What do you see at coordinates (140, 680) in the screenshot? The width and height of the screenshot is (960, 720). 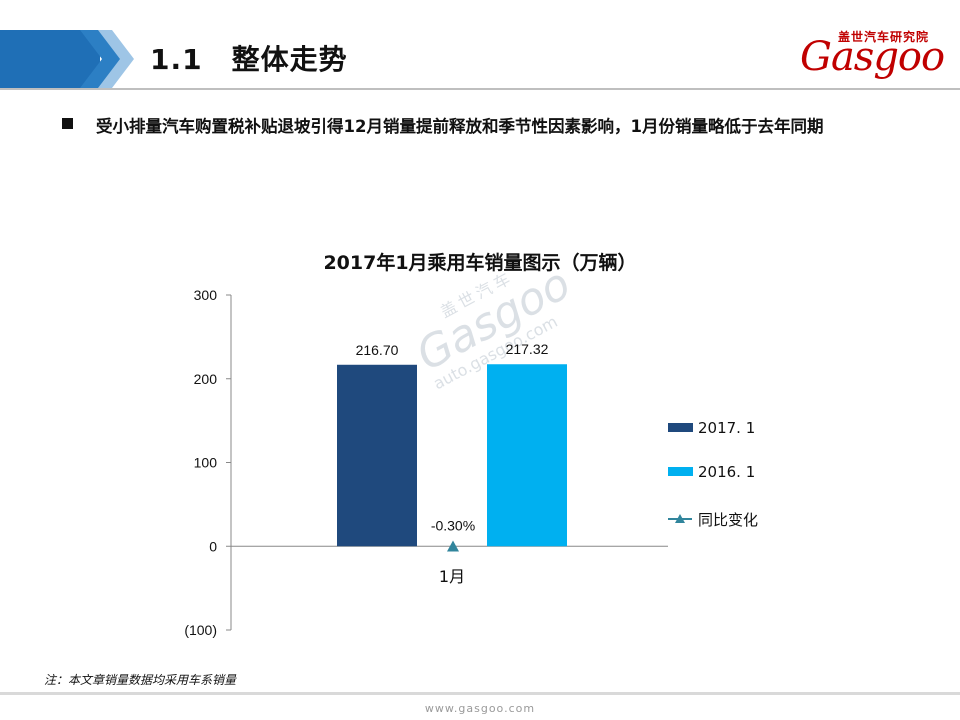 I see `footnote: 注：本文章销量数据均采用车系销量` at bounding box center [140, 680].